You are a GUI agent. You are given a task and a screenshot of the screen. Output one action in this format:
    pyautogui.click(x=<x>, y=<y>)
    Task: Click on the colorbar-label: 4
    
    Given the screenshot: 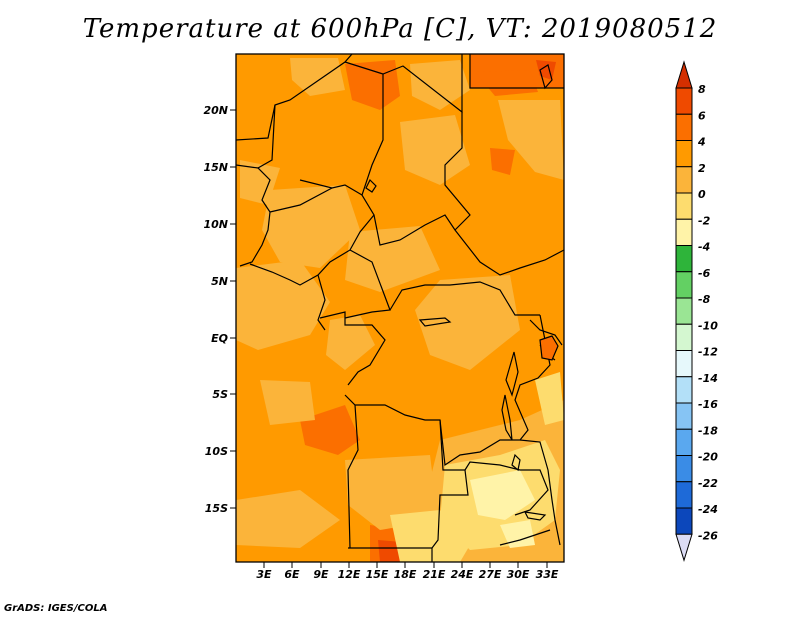 What is the action you would take?
    pyautogui.click(x=701, y=142)
    